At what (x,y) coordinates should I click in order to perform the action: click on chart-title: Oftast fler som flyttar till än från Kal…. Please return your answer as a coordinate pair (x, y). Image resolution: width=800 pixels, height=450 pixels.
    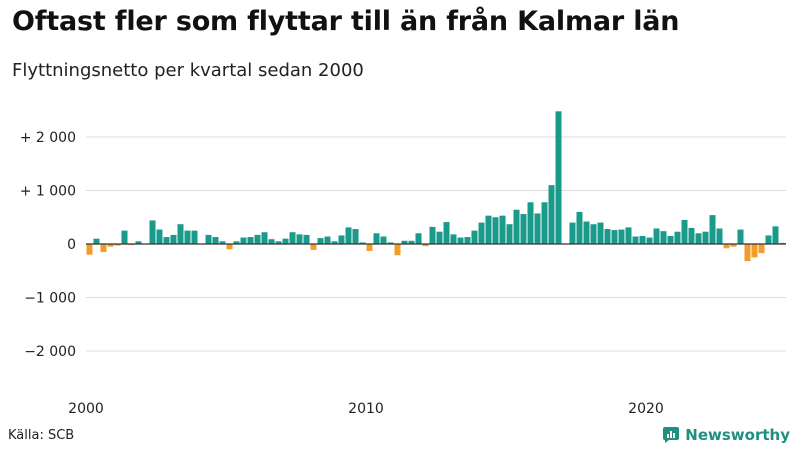
    Looking at the image, I should click on (346, 21).